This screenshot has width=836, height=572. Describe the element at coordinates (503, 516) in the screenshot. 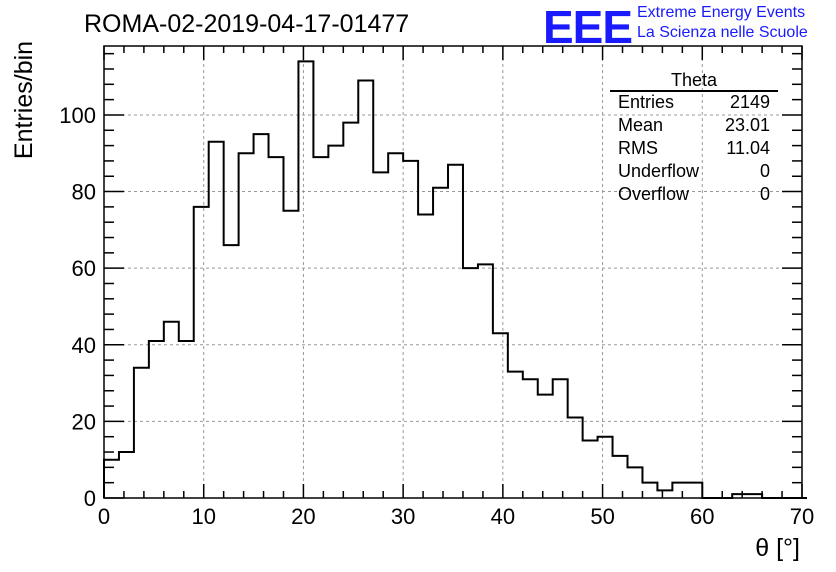

I see `x-tick-label: 40` at that location.